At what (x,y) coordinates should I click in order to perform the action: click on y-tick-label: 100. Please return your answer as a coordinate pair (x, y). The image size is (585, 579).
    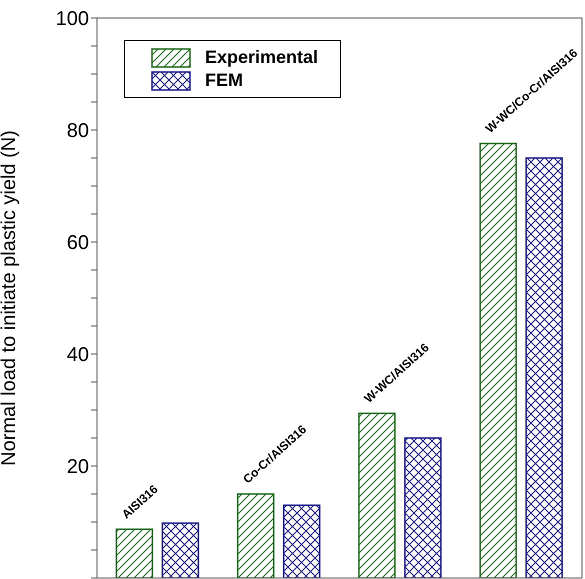
    Looking at the image, I should click on (72, 19).